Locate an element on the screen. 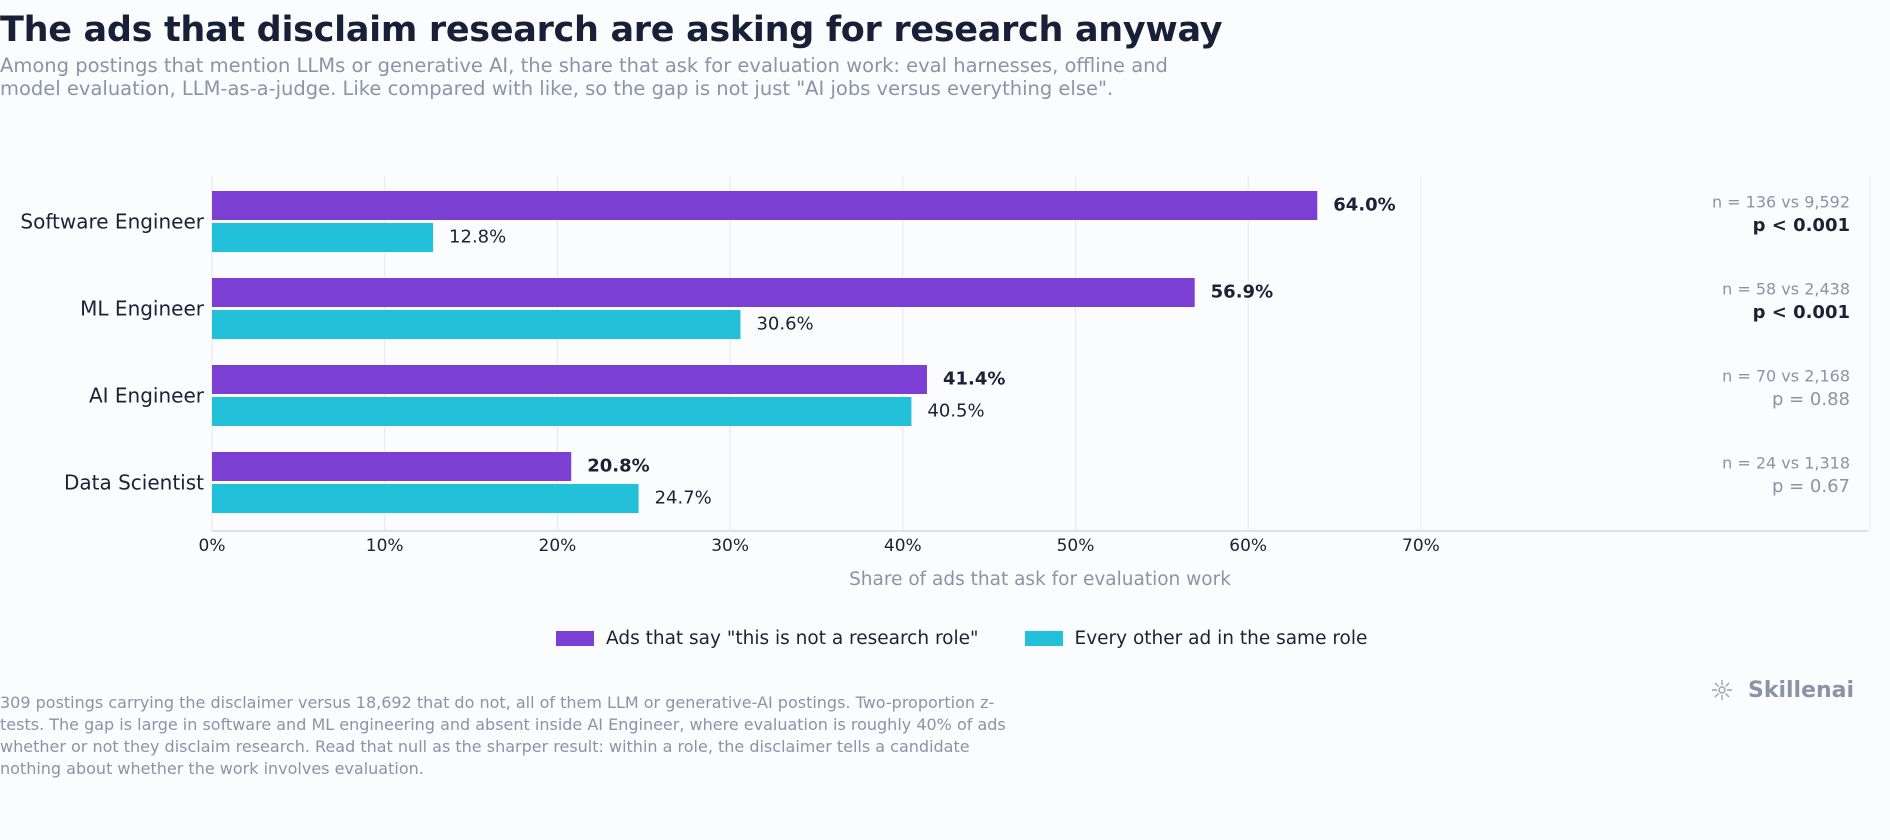 The height and width of the screenshot is (840, 1890). sample-size-annotation: n = 136 vs 9,592 is located at coordinates (1781, 202).